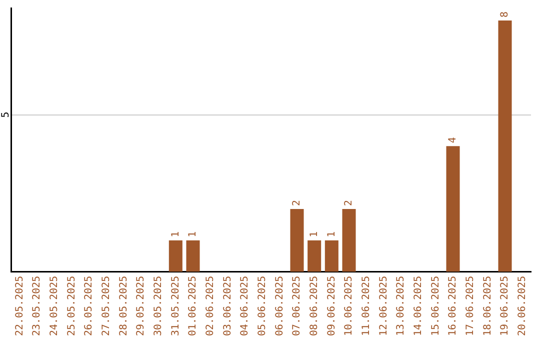 The image size is (540, 340). Describe the element at coordinates (314, 306) in the screenshot. I see `x-tick-label: 08.06.2025` at that location.